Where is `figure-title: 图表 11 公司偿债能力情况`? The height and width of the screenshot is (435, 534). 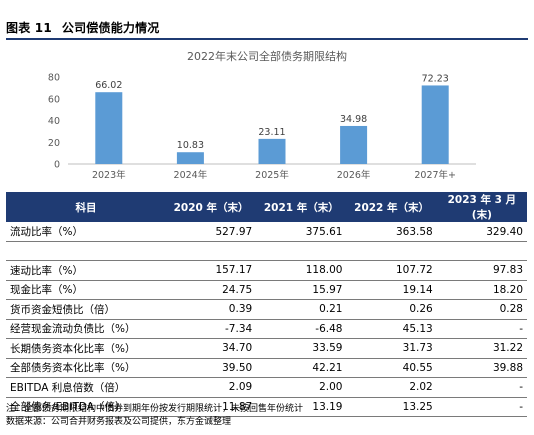
figure-title: 图表 11 公司偿债能力情况 is located at coordinates (266, 27).